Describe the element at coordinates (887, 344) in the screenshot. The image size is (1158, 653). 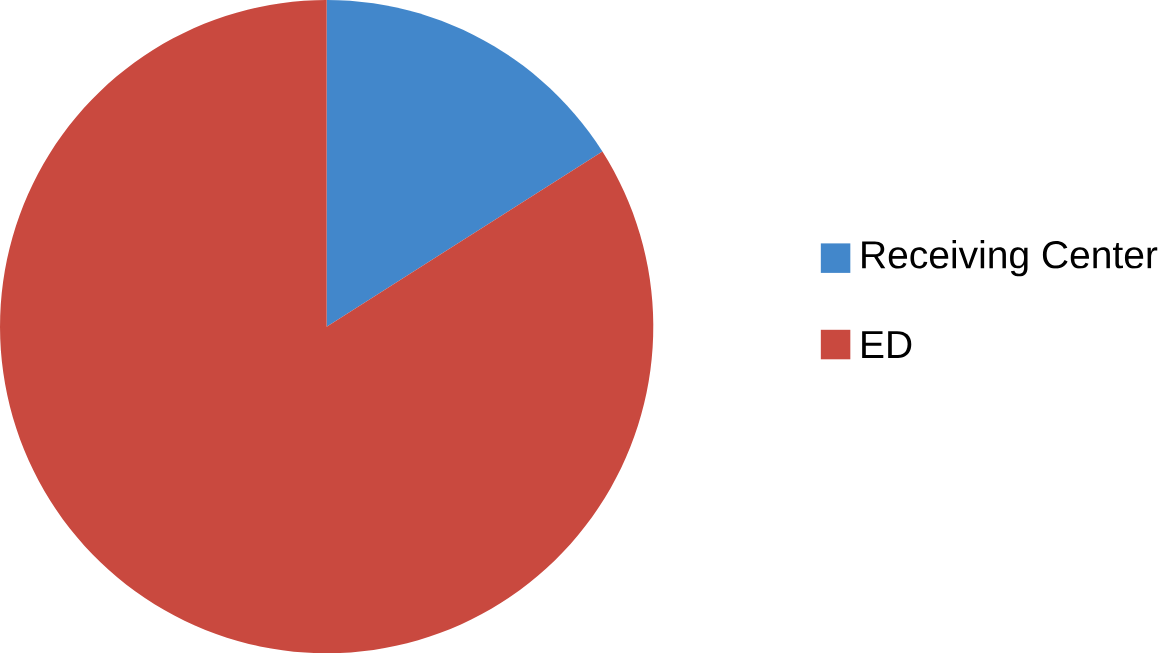
I see `legend-label: ED` at that location.